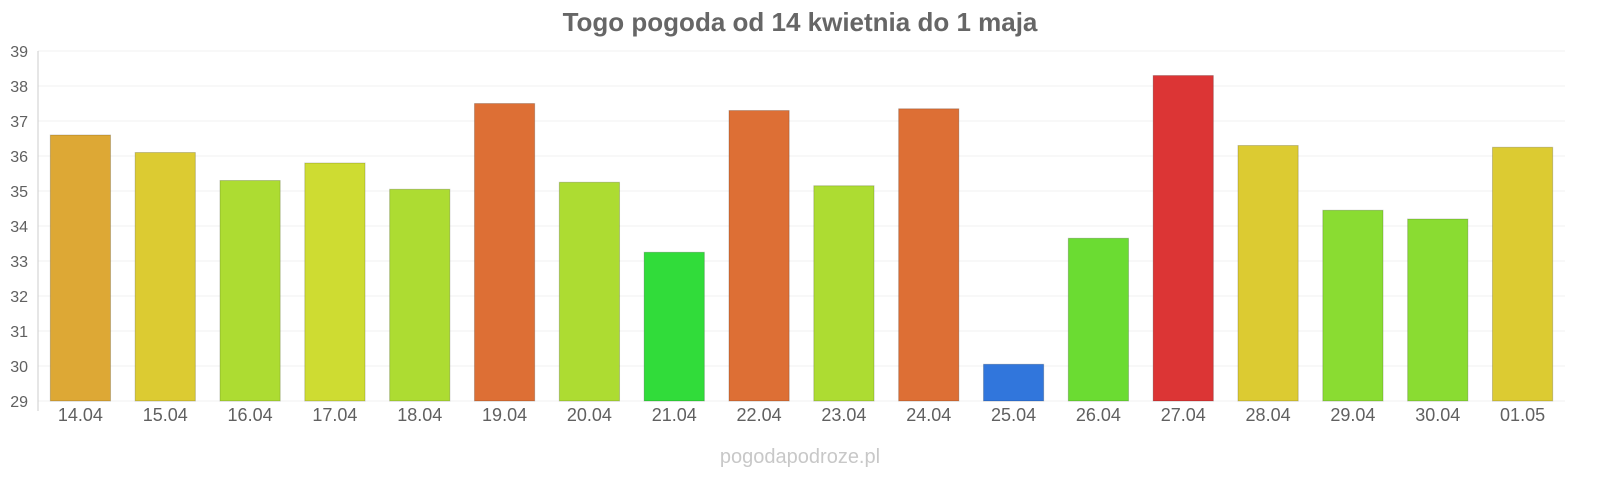  I want to click on x-tick-label: 19.04, so click(504, 415).